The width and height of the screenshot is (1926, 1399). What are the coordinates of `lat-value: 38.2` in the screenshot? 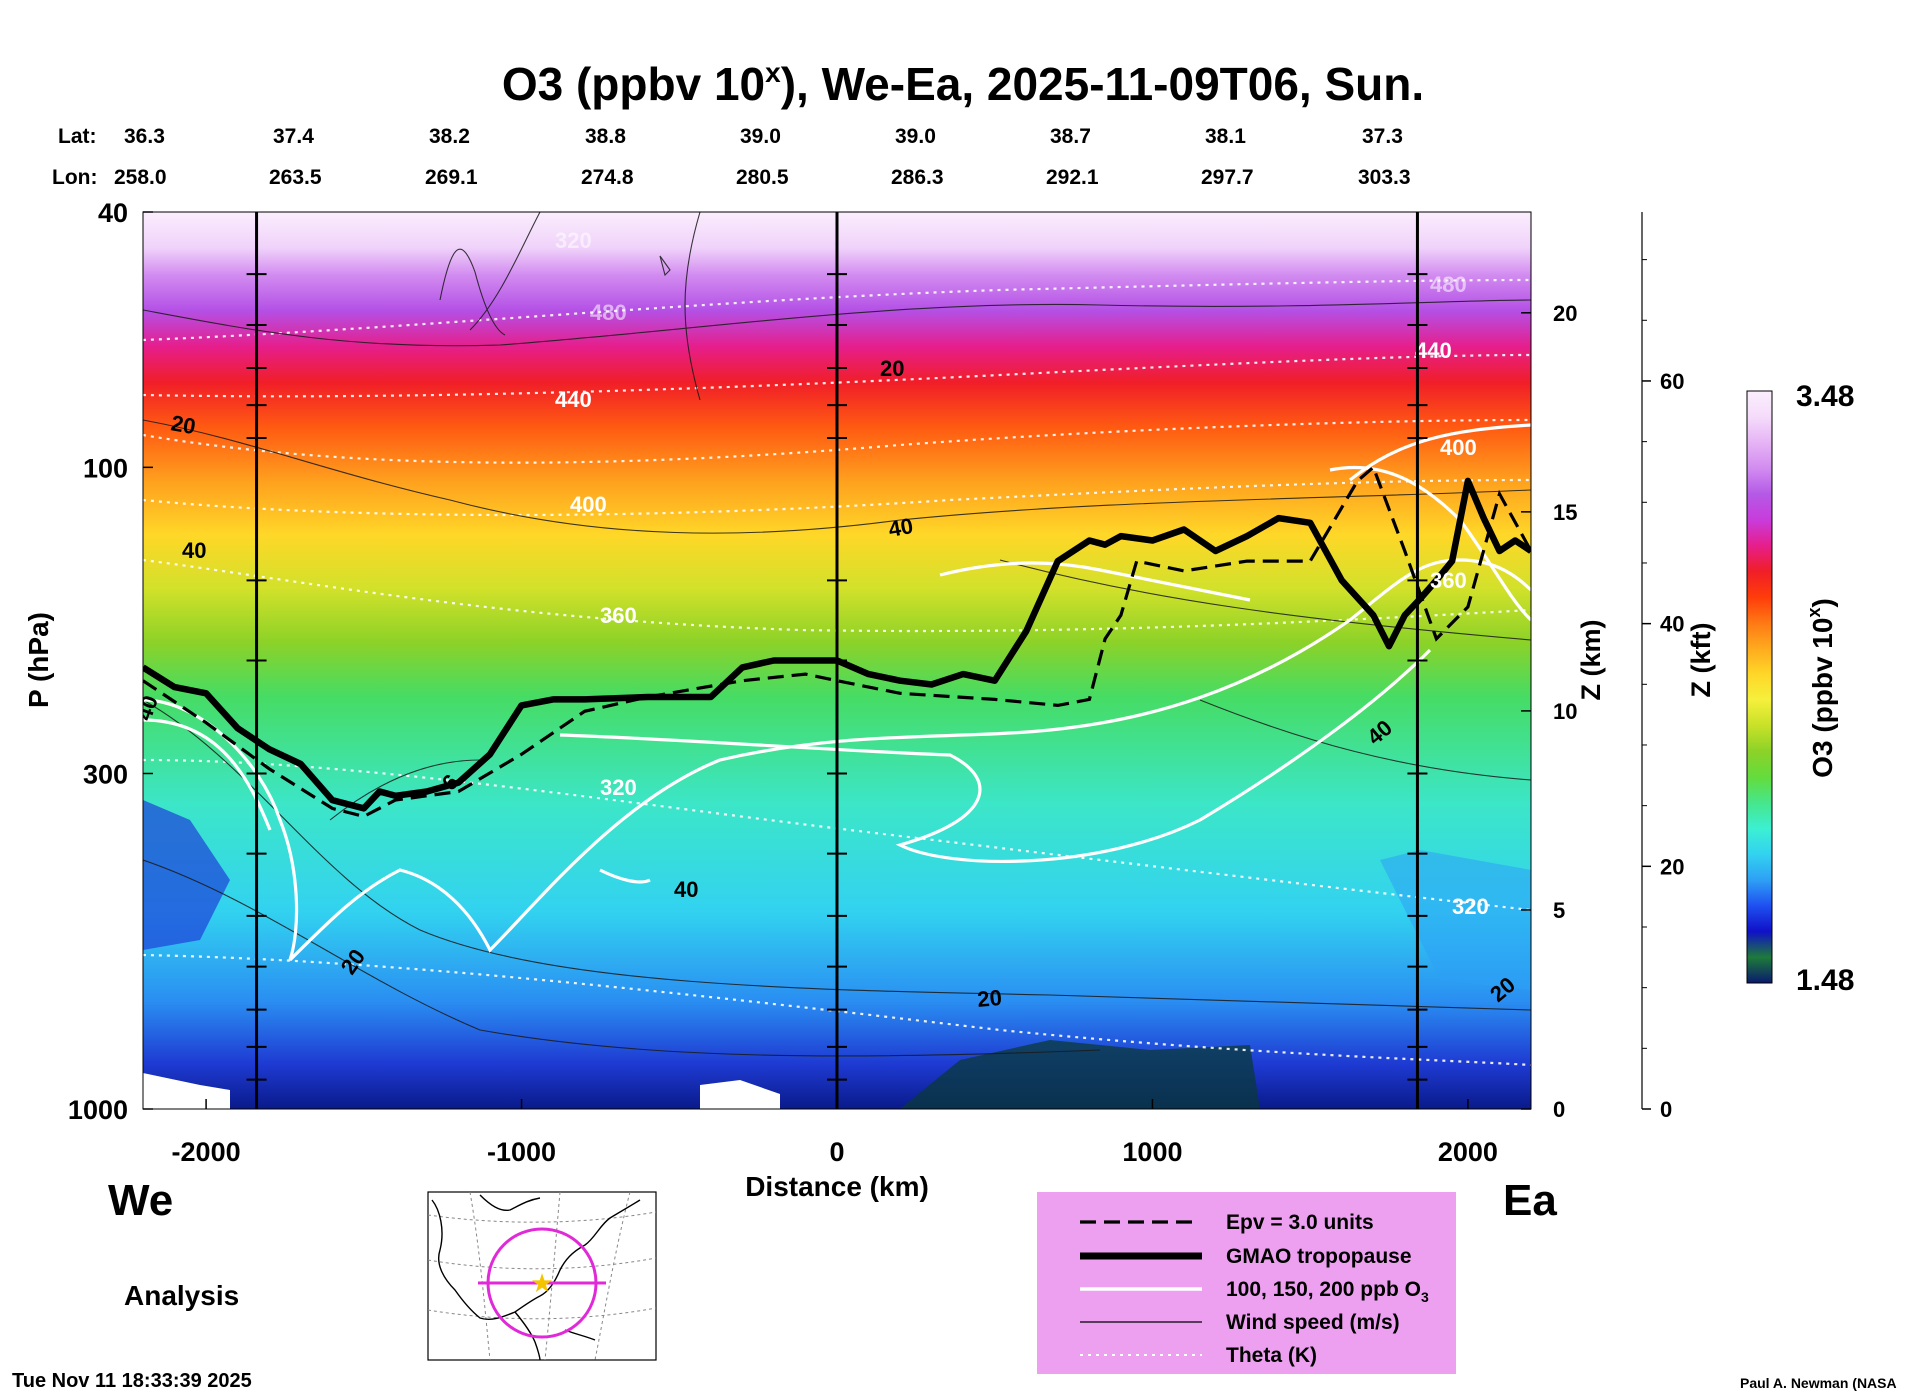 It's located at (449, 136).